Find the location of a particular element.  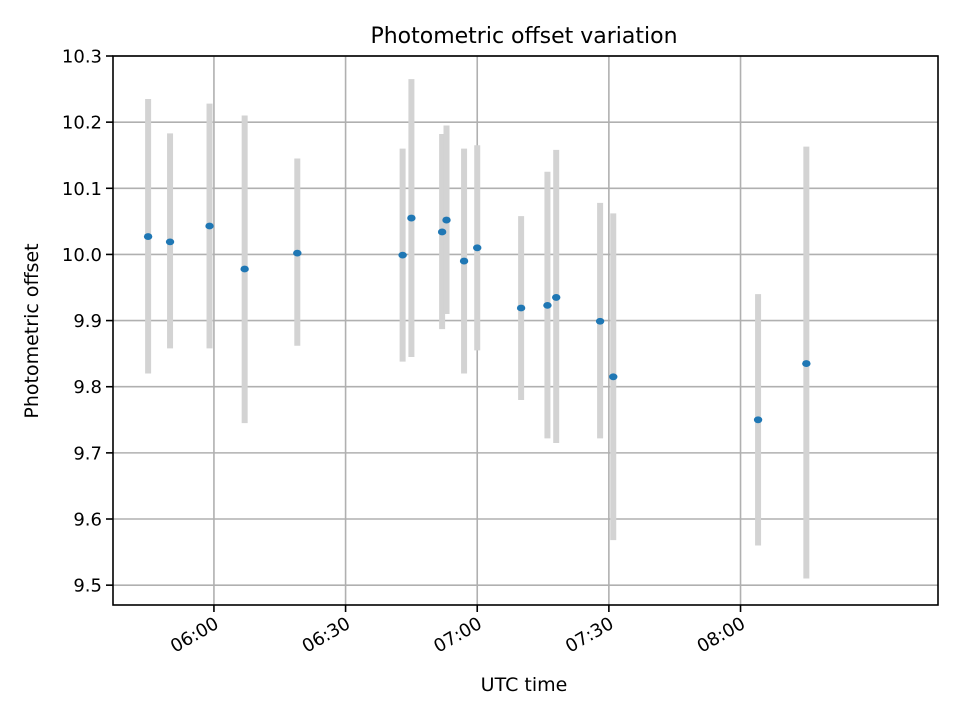

chart-title: Photometric offset variation is located at coordinates (523, 36).